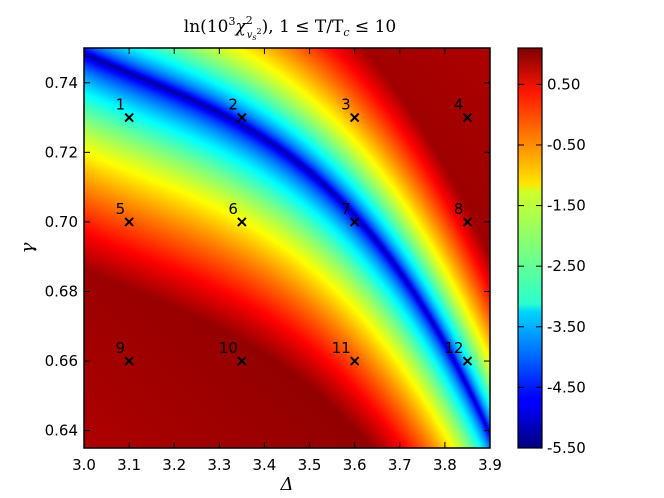 The image size is (664, 498). Describe the element at coordinates (566, 266) in the screenshot. I see `colorbar-tick-label: -2.50` at that location.